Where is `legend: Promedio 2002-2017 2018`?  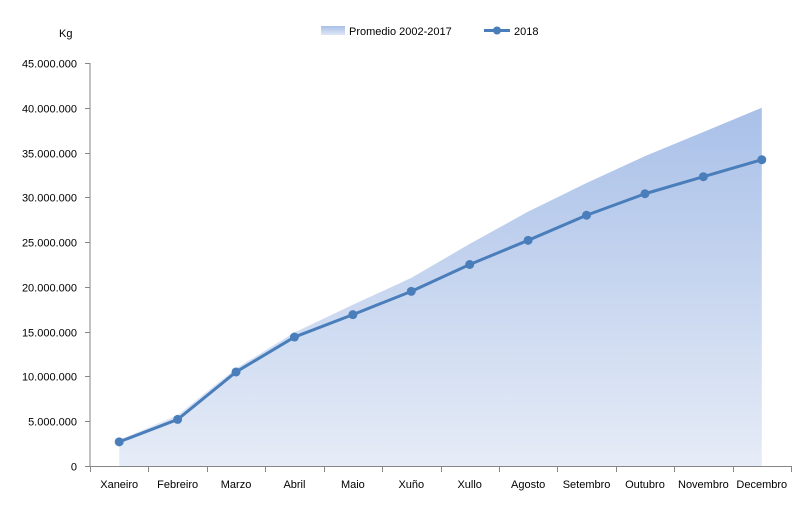
legend: Promedio 2002-2017 2018 is located at coordinates (429, 32).